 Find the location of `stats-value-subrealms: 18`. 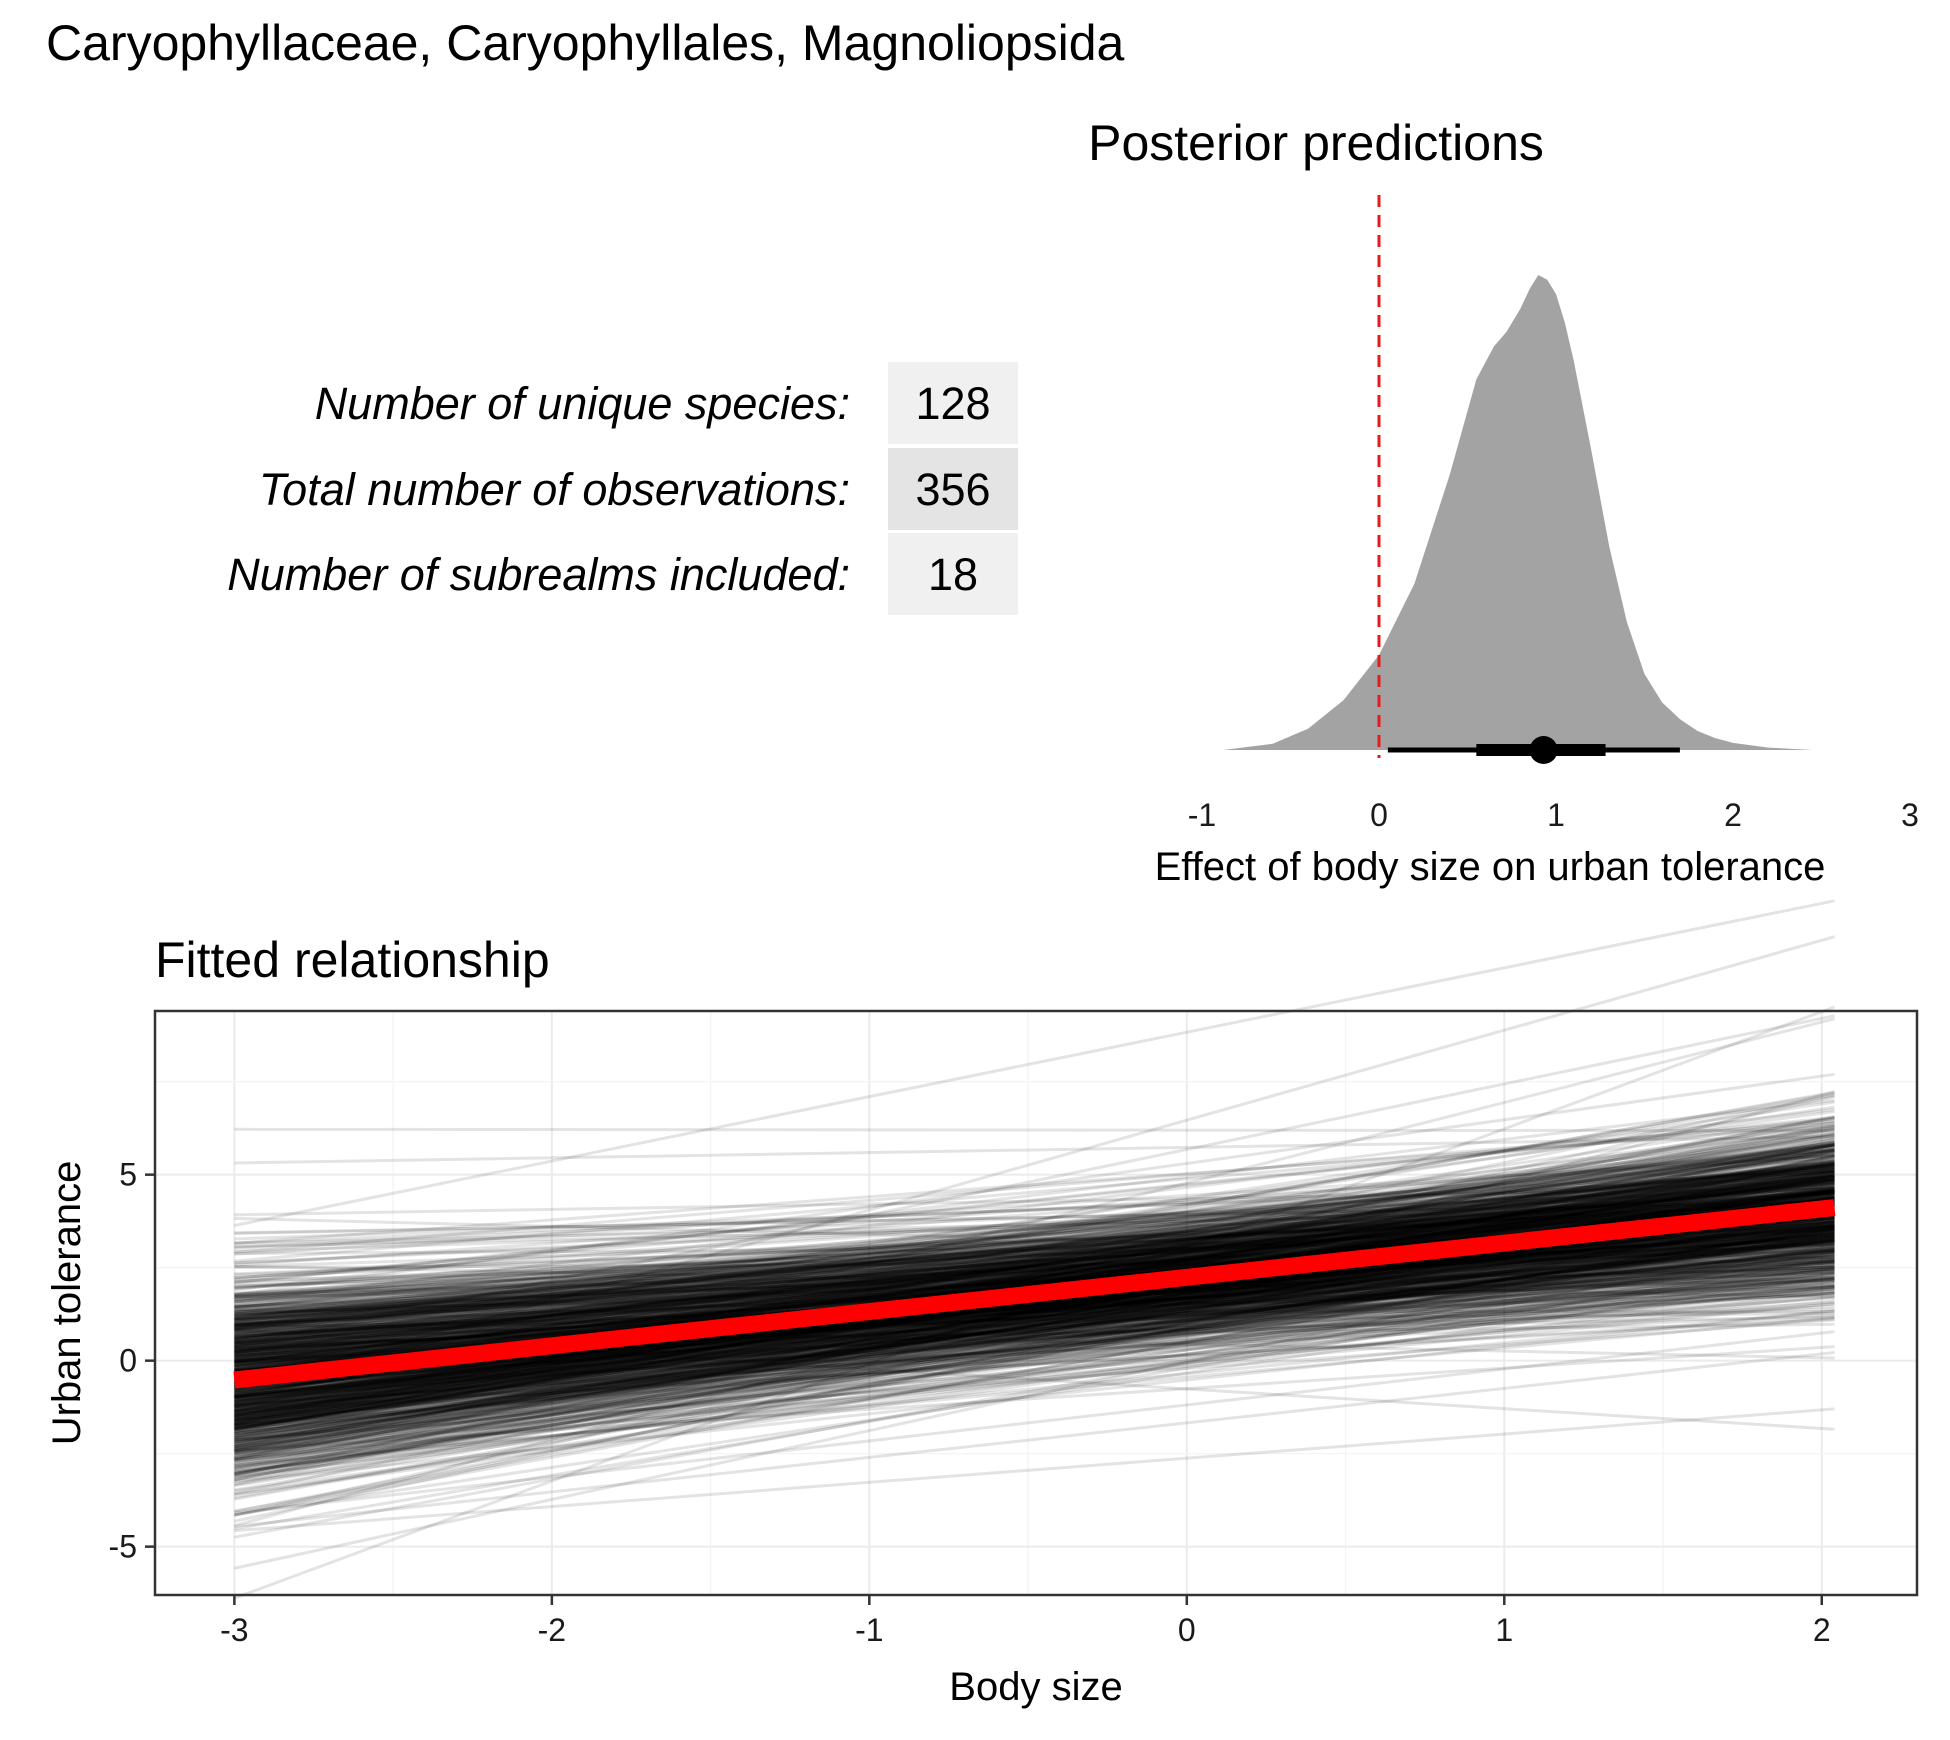

stats-value-subrealms: 18 is located at coordinates (953, 574).